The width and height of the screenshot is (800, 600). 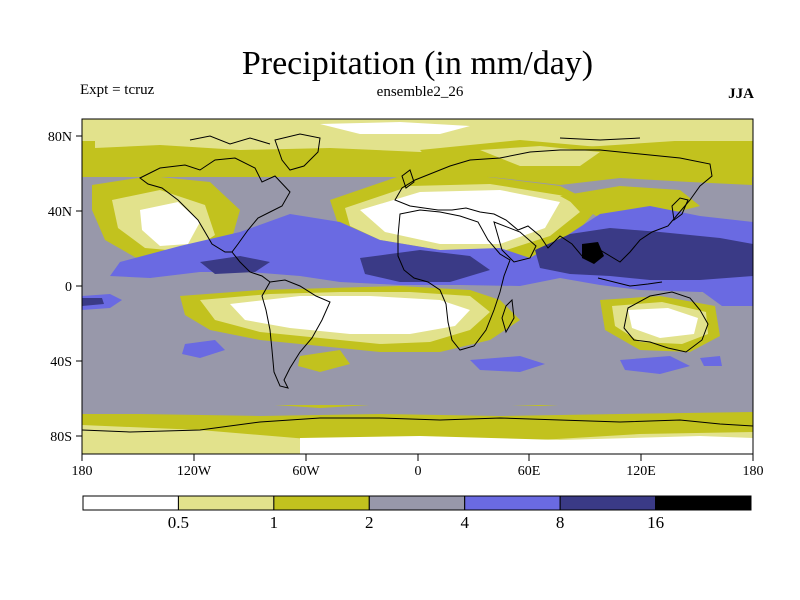 What do you see at coordinates (324, 361) in the screenshot?
I see `precip-band-so-1-2-a` at bounding box center [324, 361].